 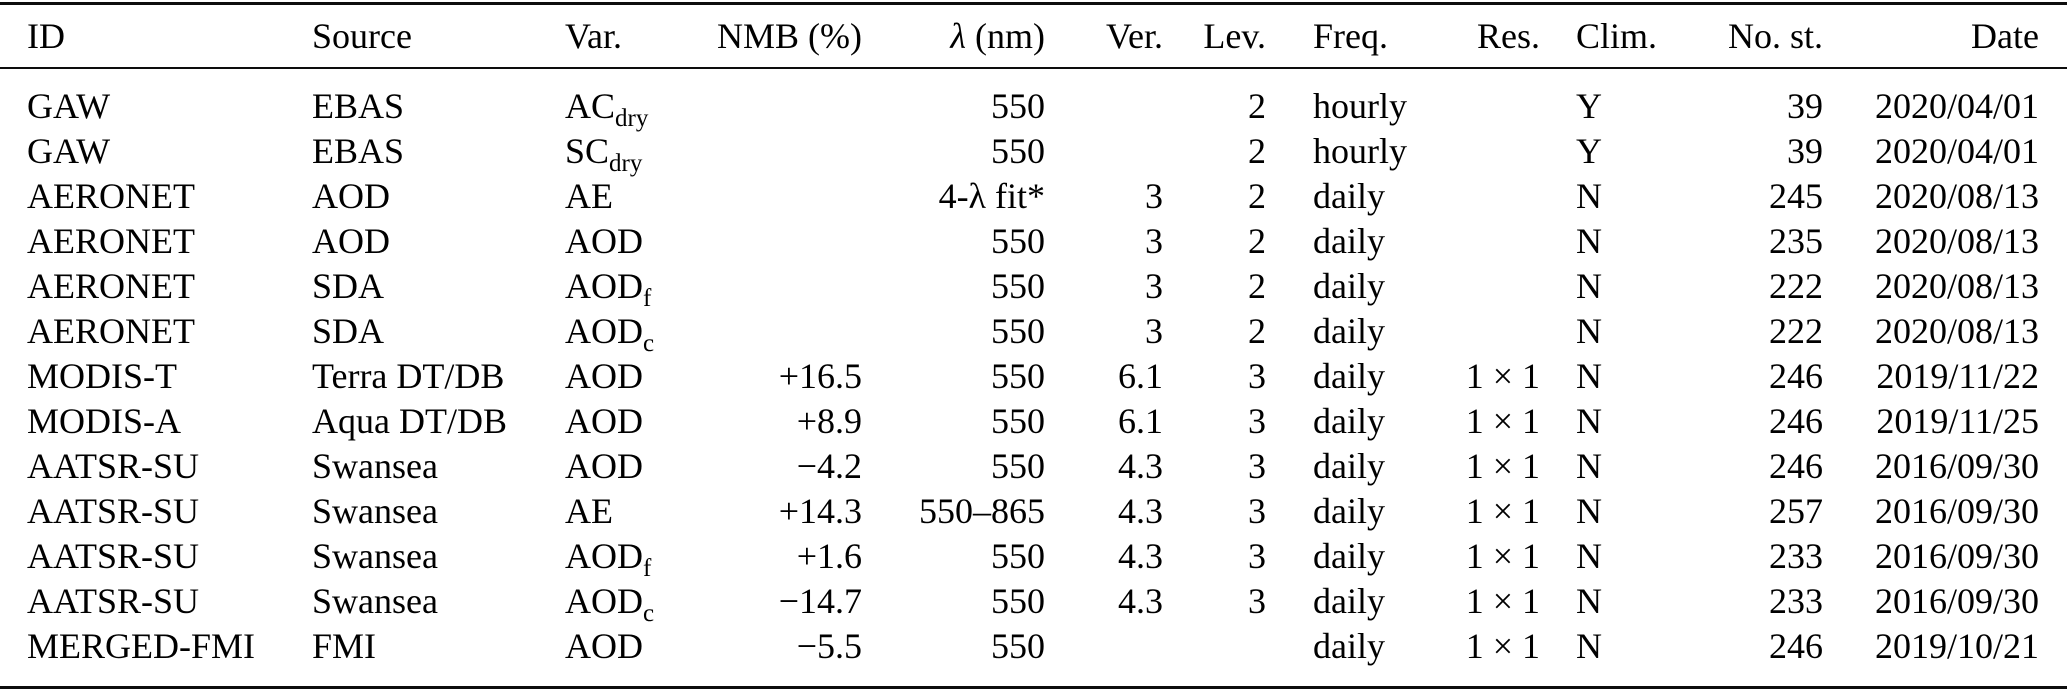 I want to click on var-base: AE, so click(x=589, y=510).